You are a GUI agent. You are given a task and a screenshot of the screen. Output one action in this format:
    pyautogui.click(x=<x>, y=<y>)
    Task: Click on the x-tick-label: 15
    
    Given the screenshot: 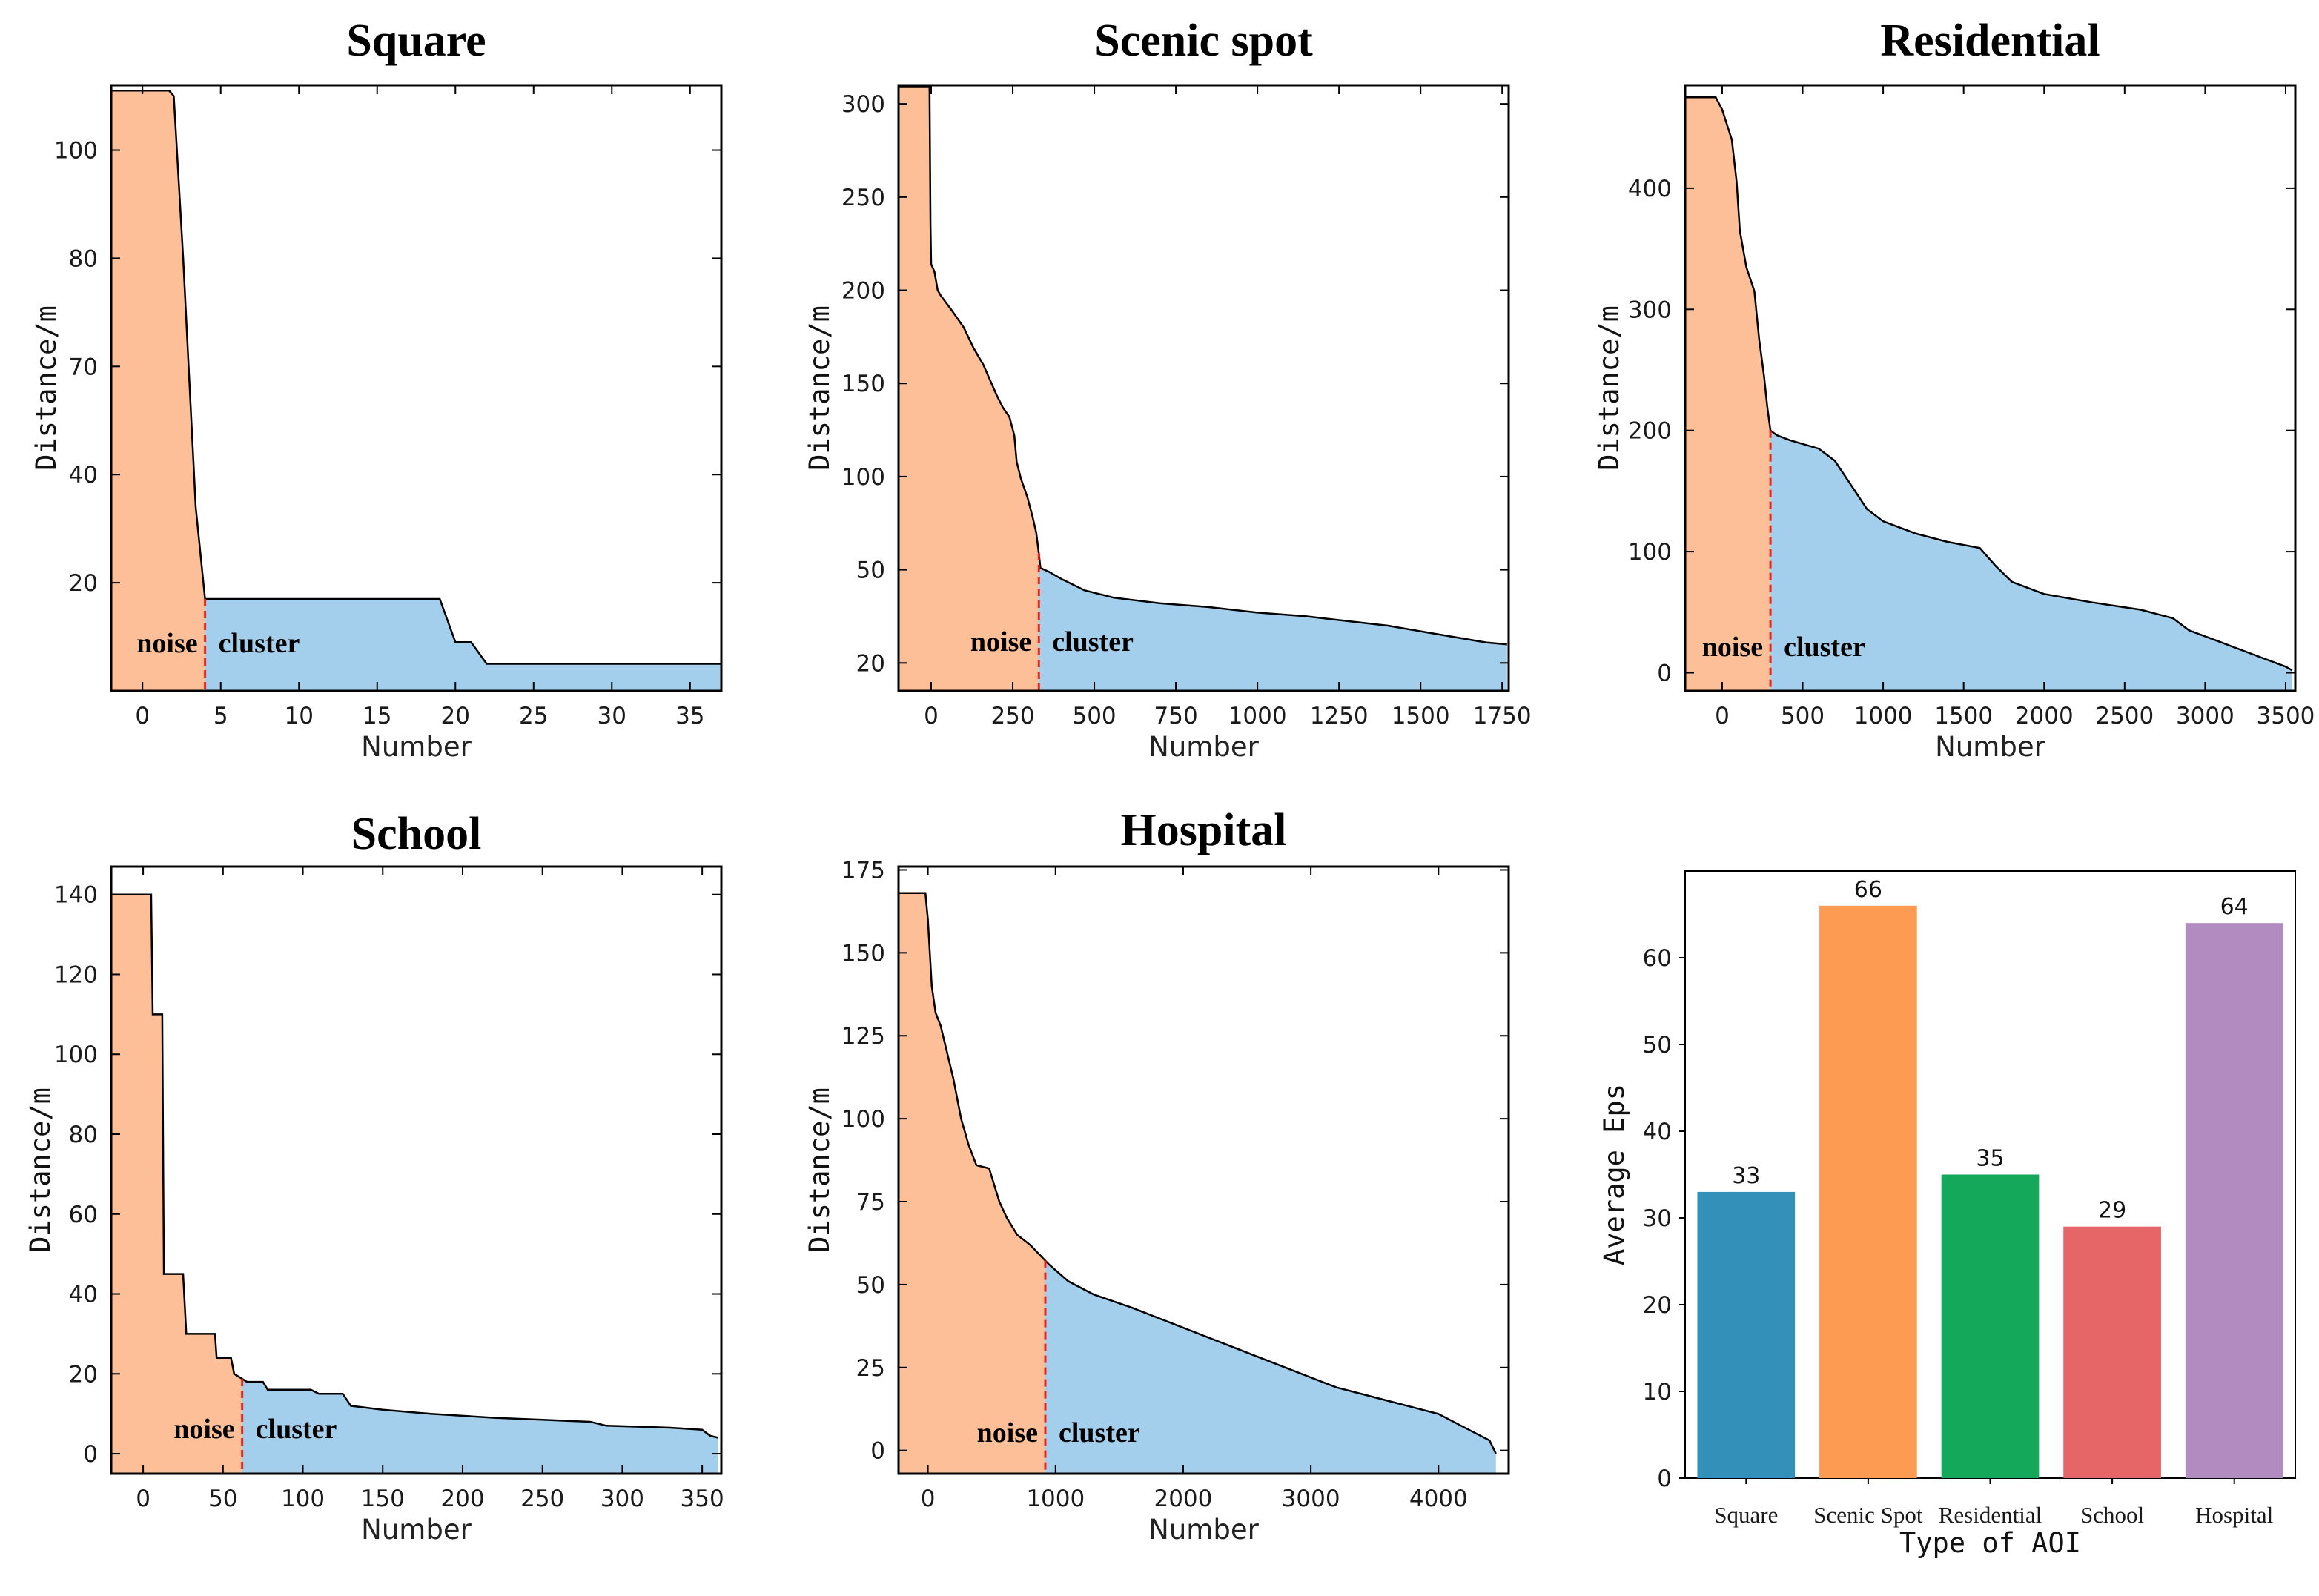 What is the action you would take?
    pyautogui.click(x=377, y=716)
    